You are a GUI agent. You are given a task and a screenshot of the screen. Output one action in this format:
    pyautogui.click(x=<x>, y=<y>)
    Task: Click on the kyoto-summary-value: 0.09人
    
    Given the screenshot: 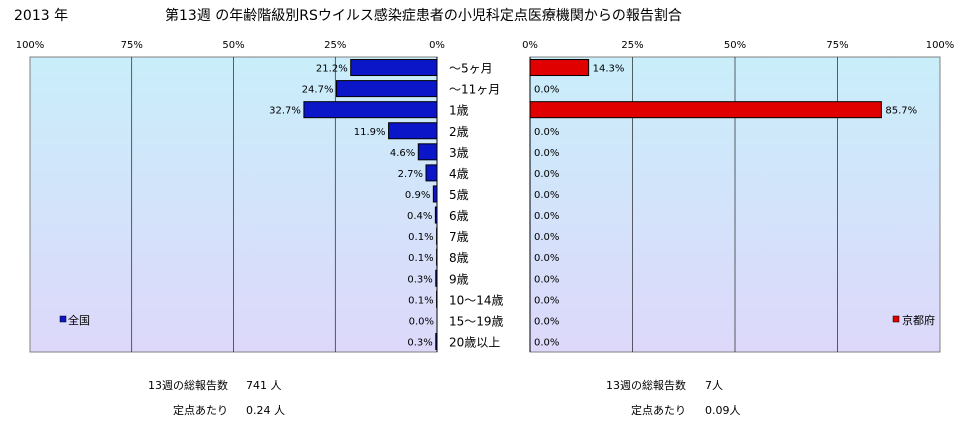 What is the action you would take?
    pyautogui.click(x=723, y=410)
    